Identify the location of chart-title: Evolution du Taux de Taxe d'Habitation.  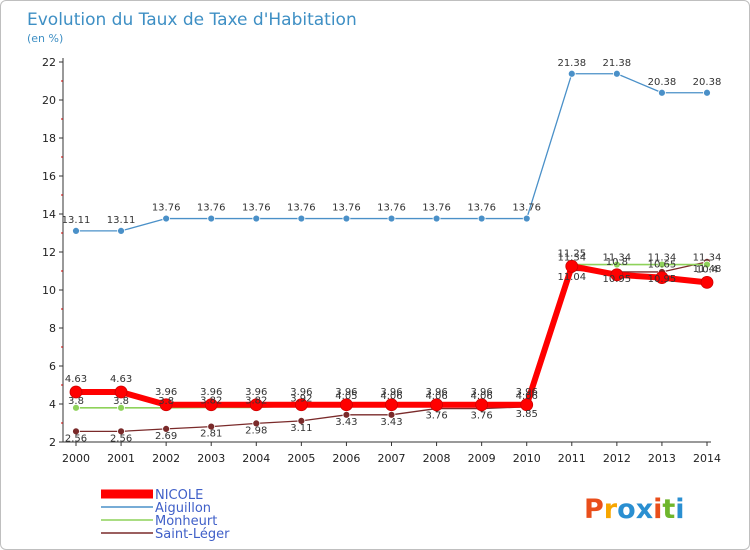
(192, 20).